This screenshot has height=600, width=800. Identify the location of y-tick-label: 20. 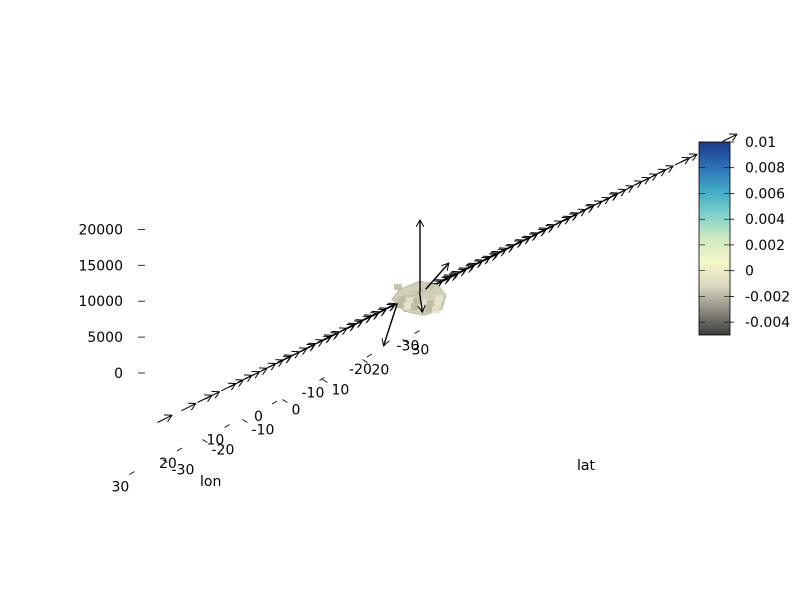
(381, 371).